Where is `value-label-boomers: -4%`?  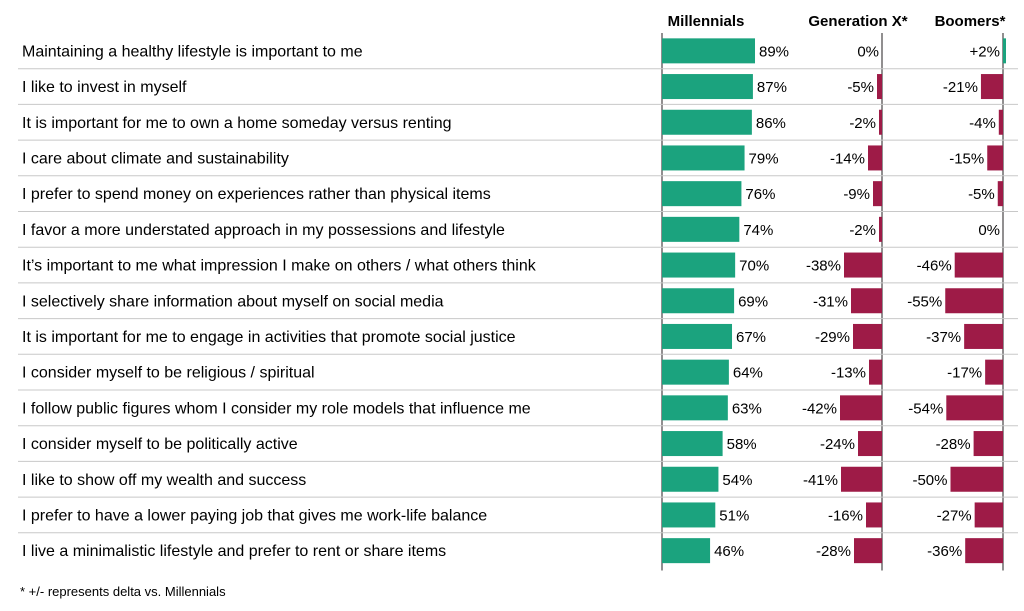 value-label-boomers: -4% is located at coordinates (982, 123).